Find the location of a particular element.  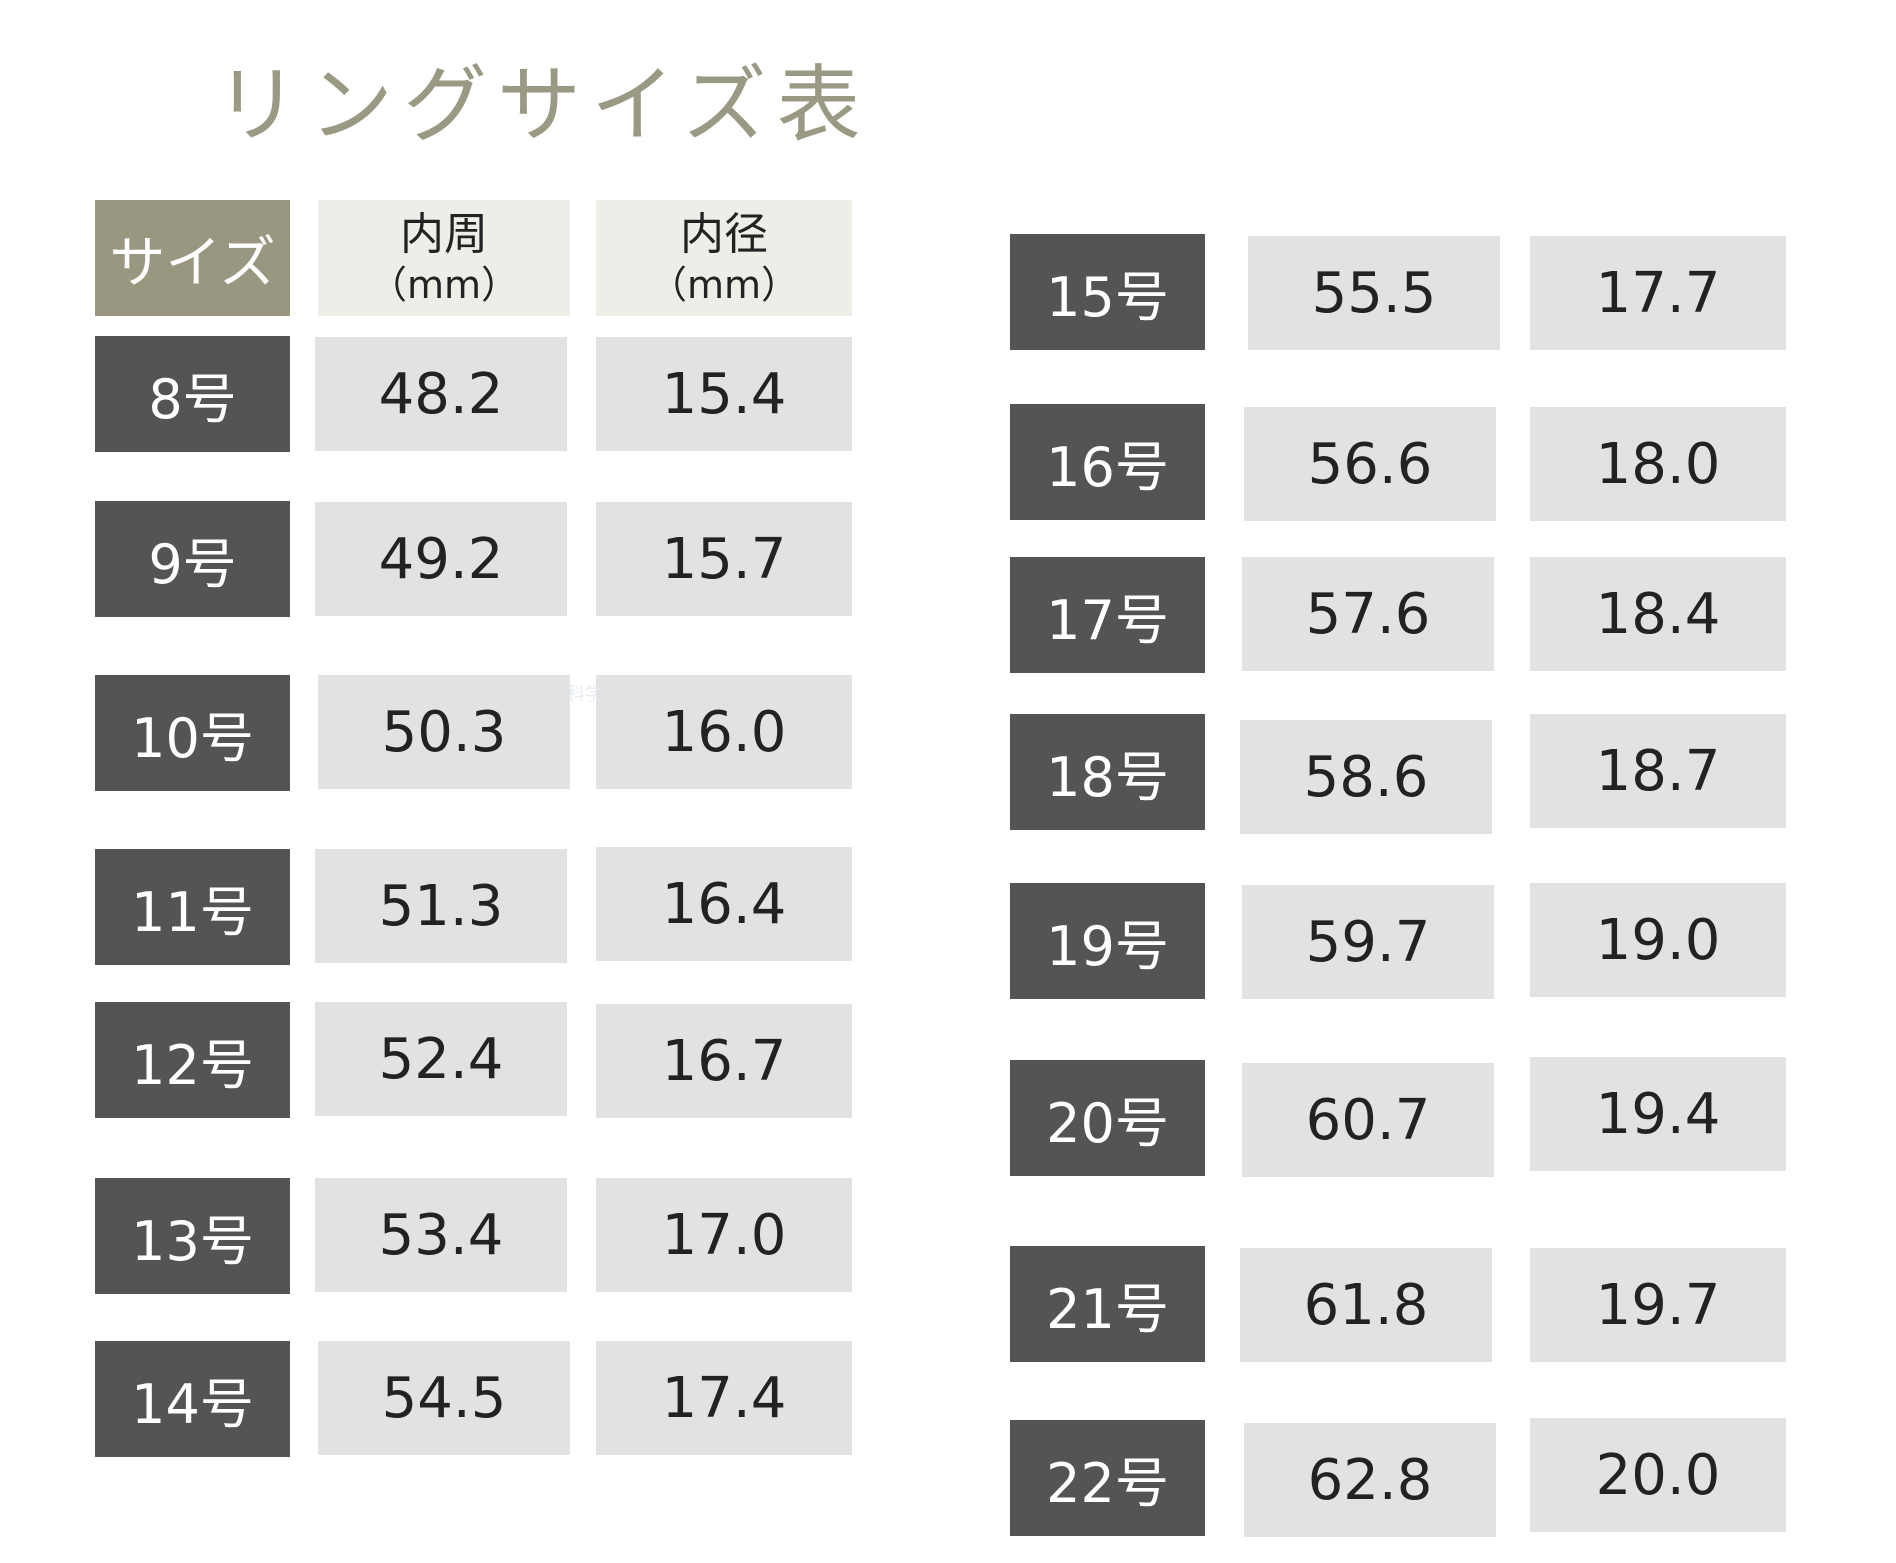

diameter-cell: 16.7 is located at coordinates (724, 1061).